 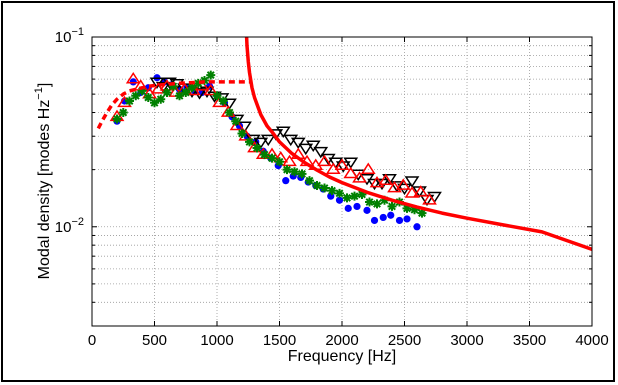 I want to click on x-tick-label: 500, so click(x=154, y=340).